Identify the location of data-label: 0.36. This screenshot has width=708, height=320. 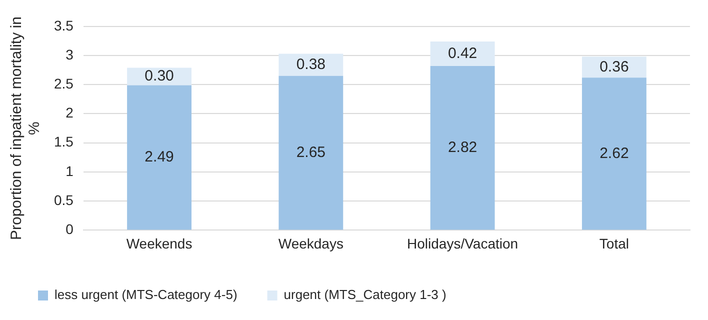
(614, 67).